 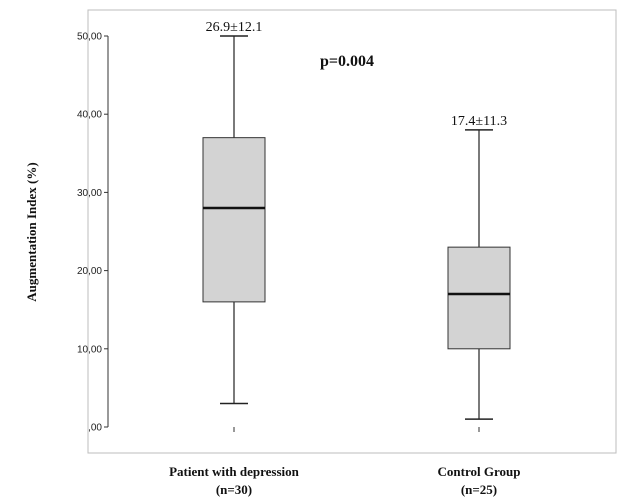 I want to click on x-category-label: Control Group, so click(x=479, y=471).